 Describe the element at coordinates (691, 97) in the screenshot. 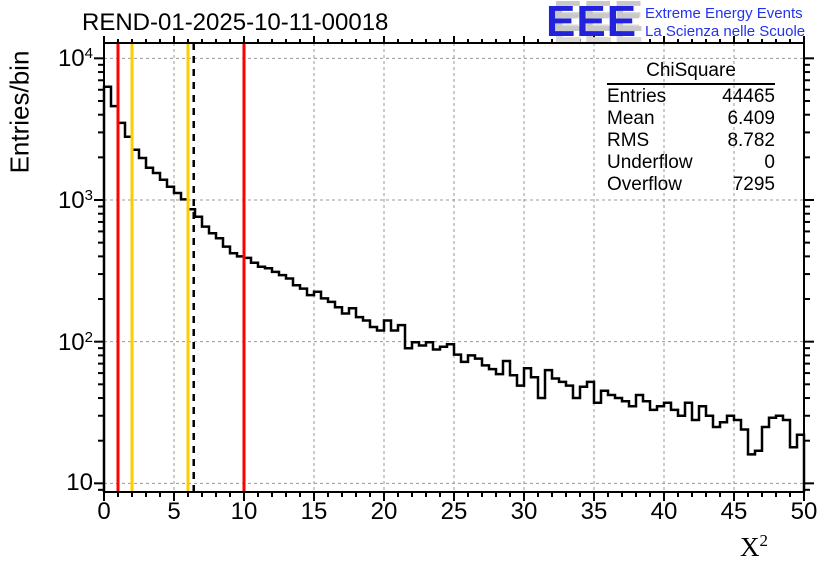

I see `stats-row-entries: Entries 44465` at that location.